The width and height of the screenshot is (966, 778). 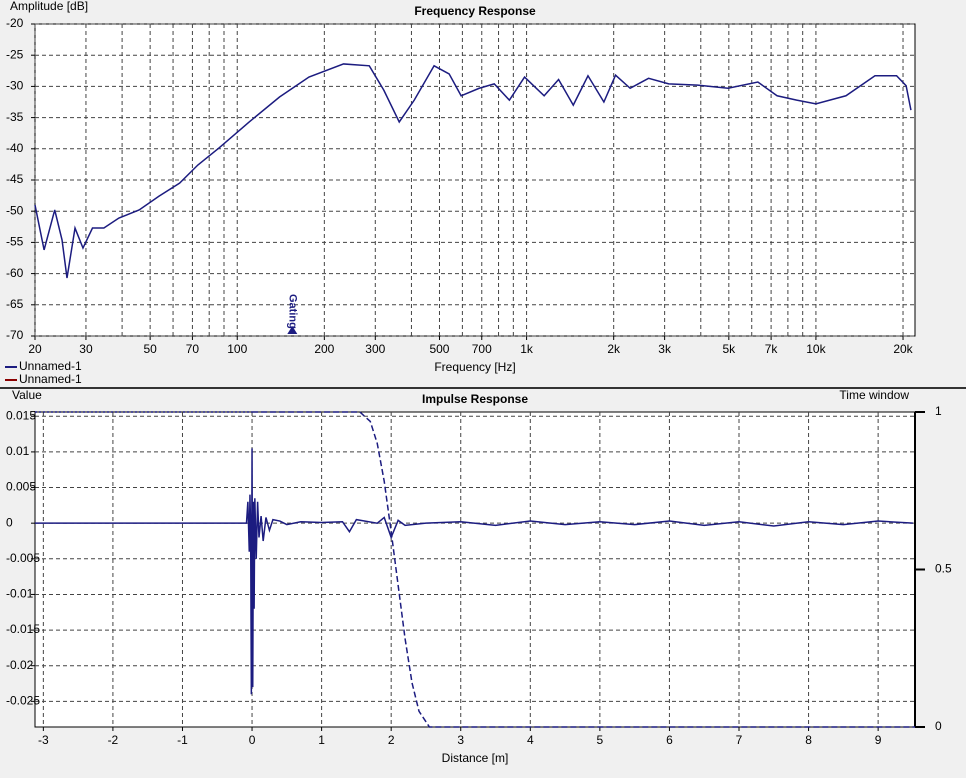 What do you see at coordinates (86, 349) in the screenshot?
I see `x-tick-label: 30` at bounding box center [86, 349].